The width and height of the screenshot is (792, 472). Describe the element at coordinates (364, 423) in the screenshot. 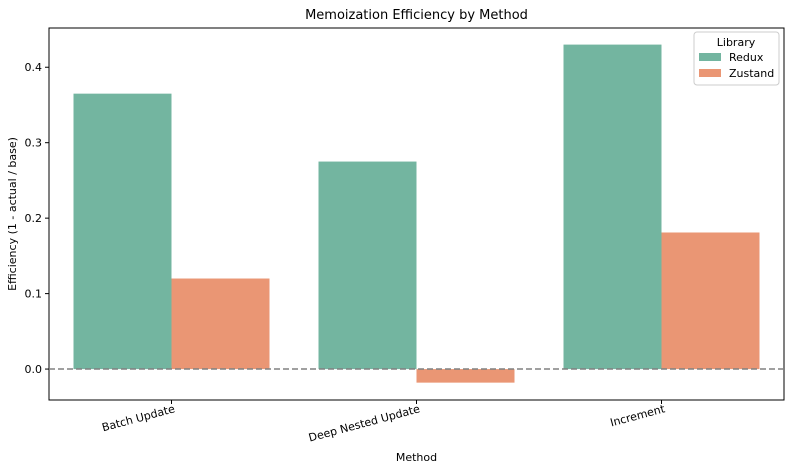

I see `x-tick-label: Deep Nested Update` at that location.